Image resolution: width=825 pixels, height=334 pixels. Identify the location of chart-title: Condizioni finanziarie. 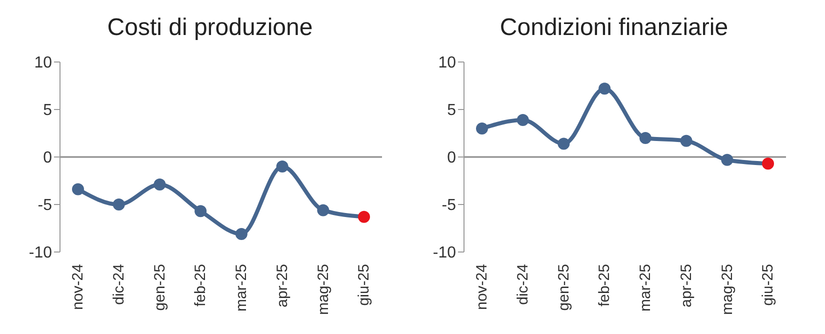
(614, 28).